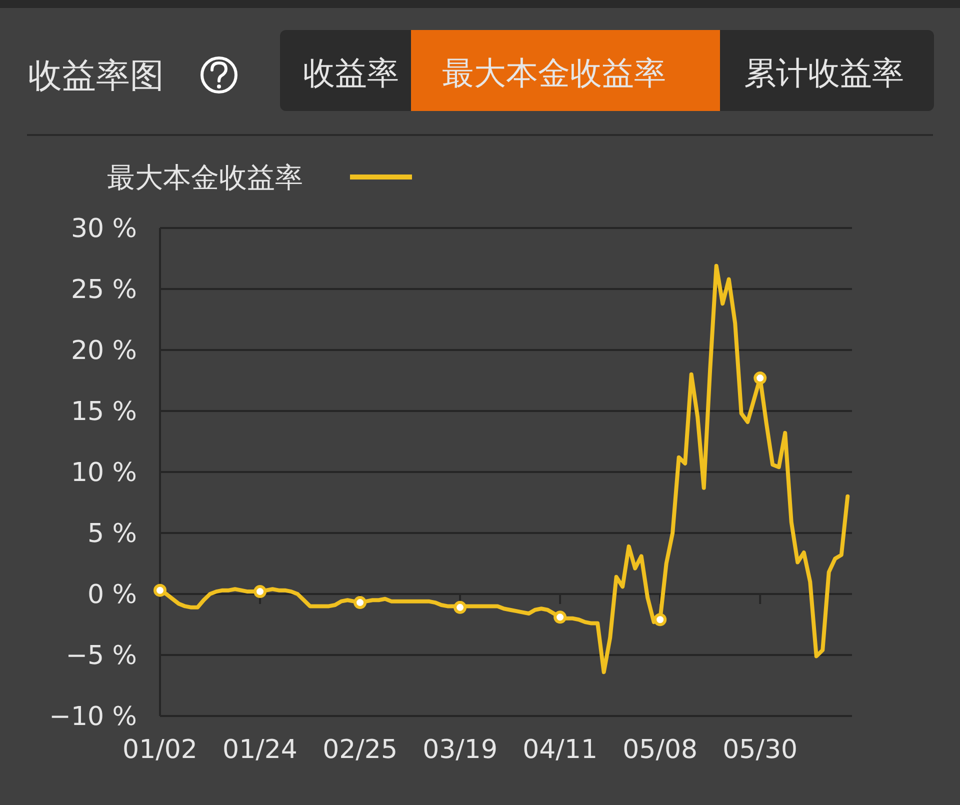 The image size is (960, 805). I want to click on y-tick-label: 0 %, so click(112, 595).